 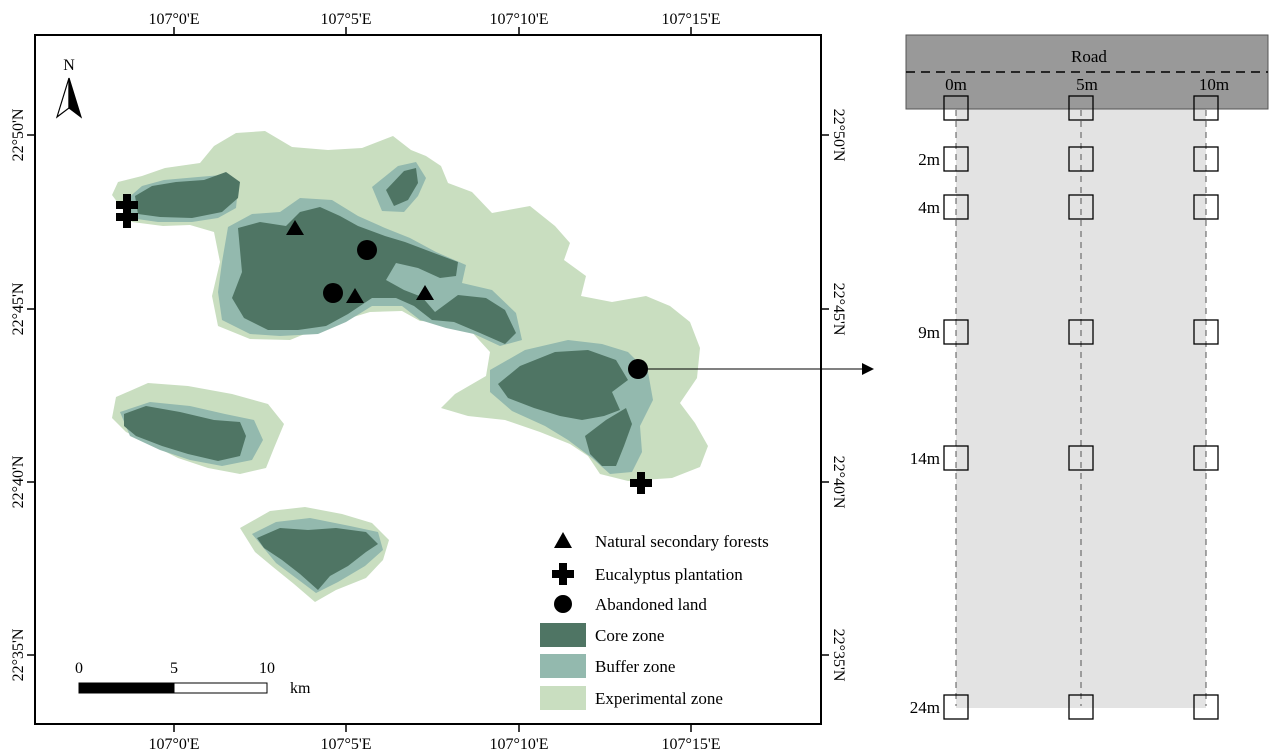 What do you see at coordinates (563, 604) in the screenshot?
I see `legend-circle-icon` at bounding box center [563, 604].